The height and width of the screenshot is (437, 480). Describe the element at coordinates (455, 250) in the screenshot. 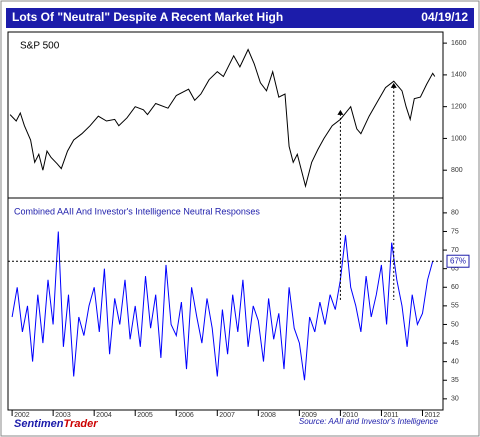

I see `y-tick-label: 70` at that location.